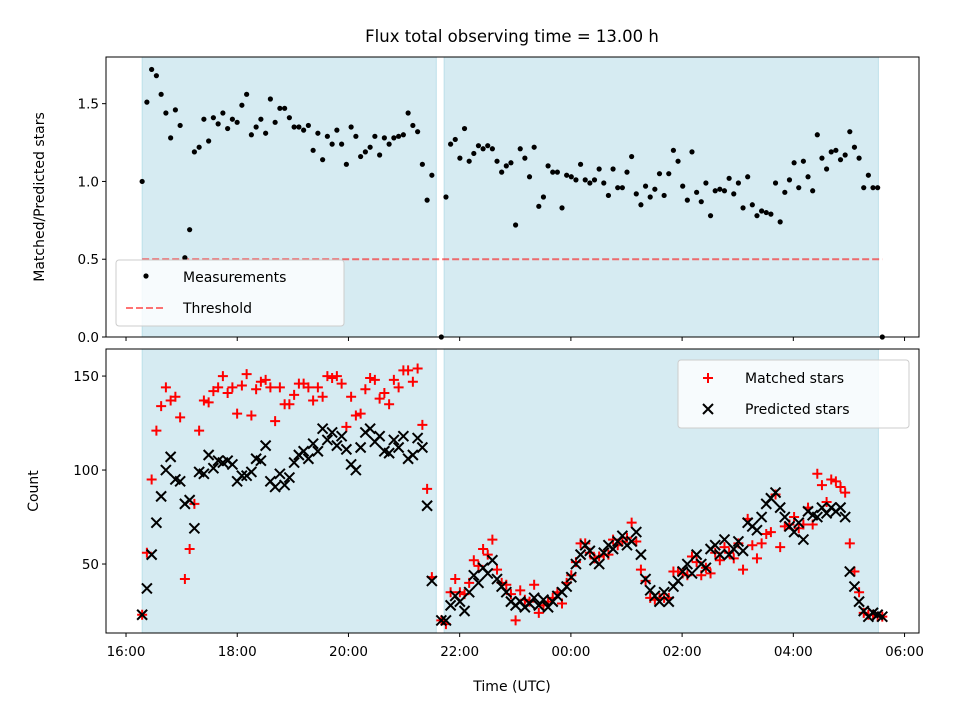  I want to click on legend-measurements-label: Measurements, so click(234, 278).